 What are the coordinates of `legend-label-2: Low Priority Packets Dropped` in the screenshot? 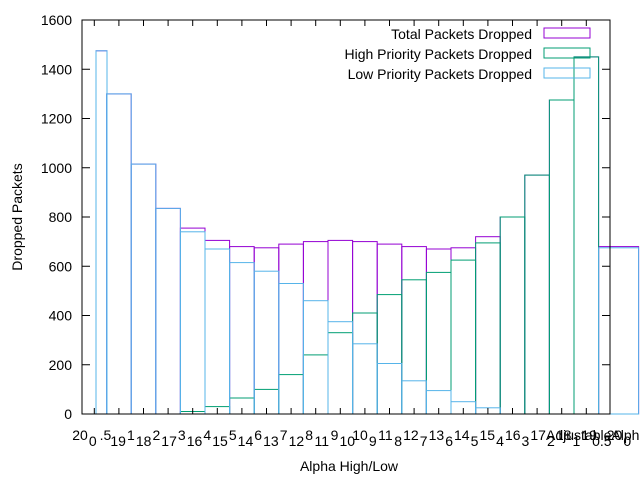 It's located at (440, 74).